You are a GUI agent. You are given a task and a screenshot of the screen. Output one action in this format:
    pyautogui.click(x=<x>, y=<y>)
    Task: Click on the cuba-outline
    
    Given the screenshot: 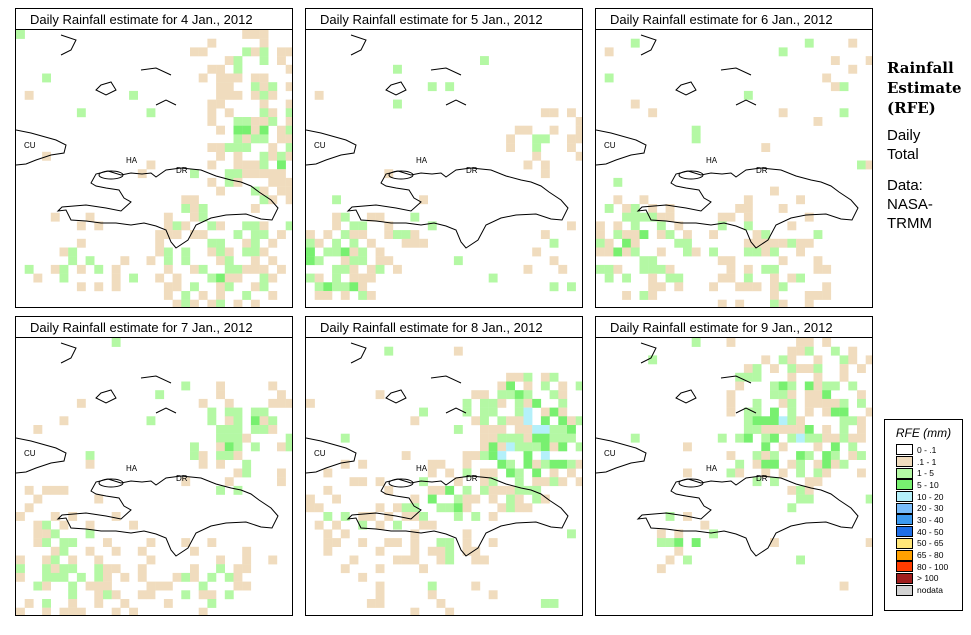 What is the action you would take?
    pyautogui.click(x=621, y=455)
    